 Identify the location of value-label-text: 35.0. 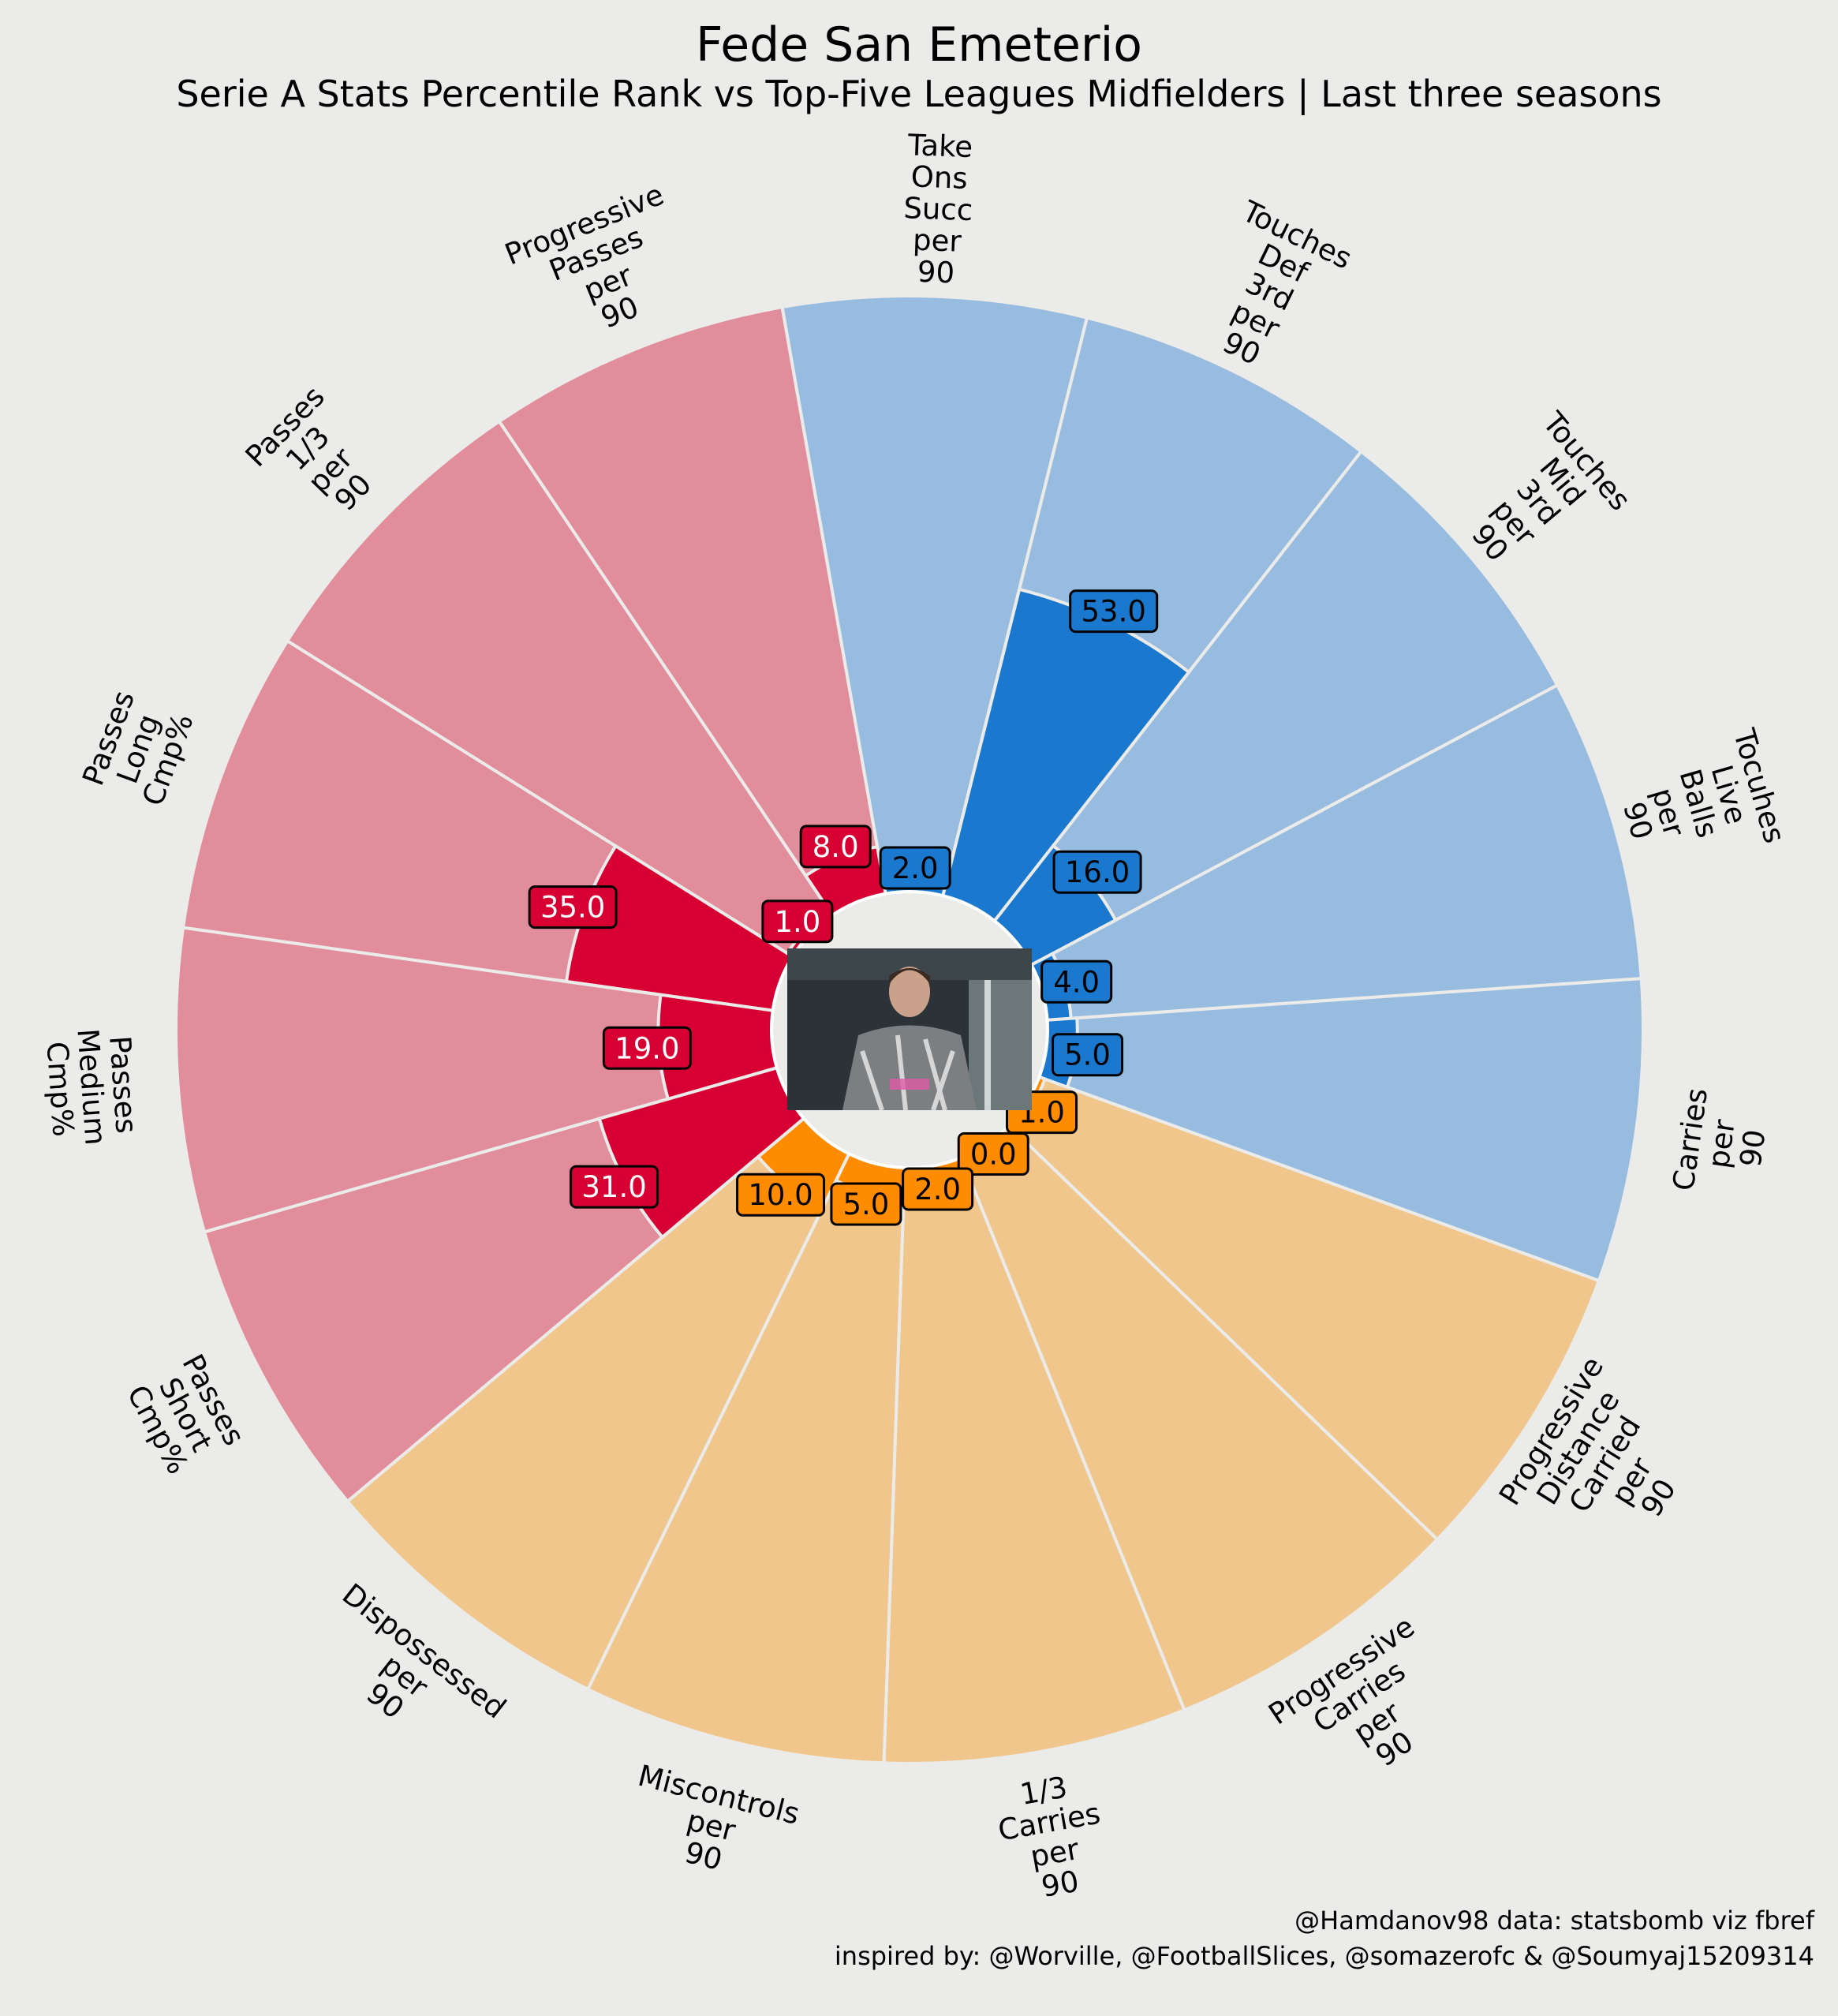
(572, 908).